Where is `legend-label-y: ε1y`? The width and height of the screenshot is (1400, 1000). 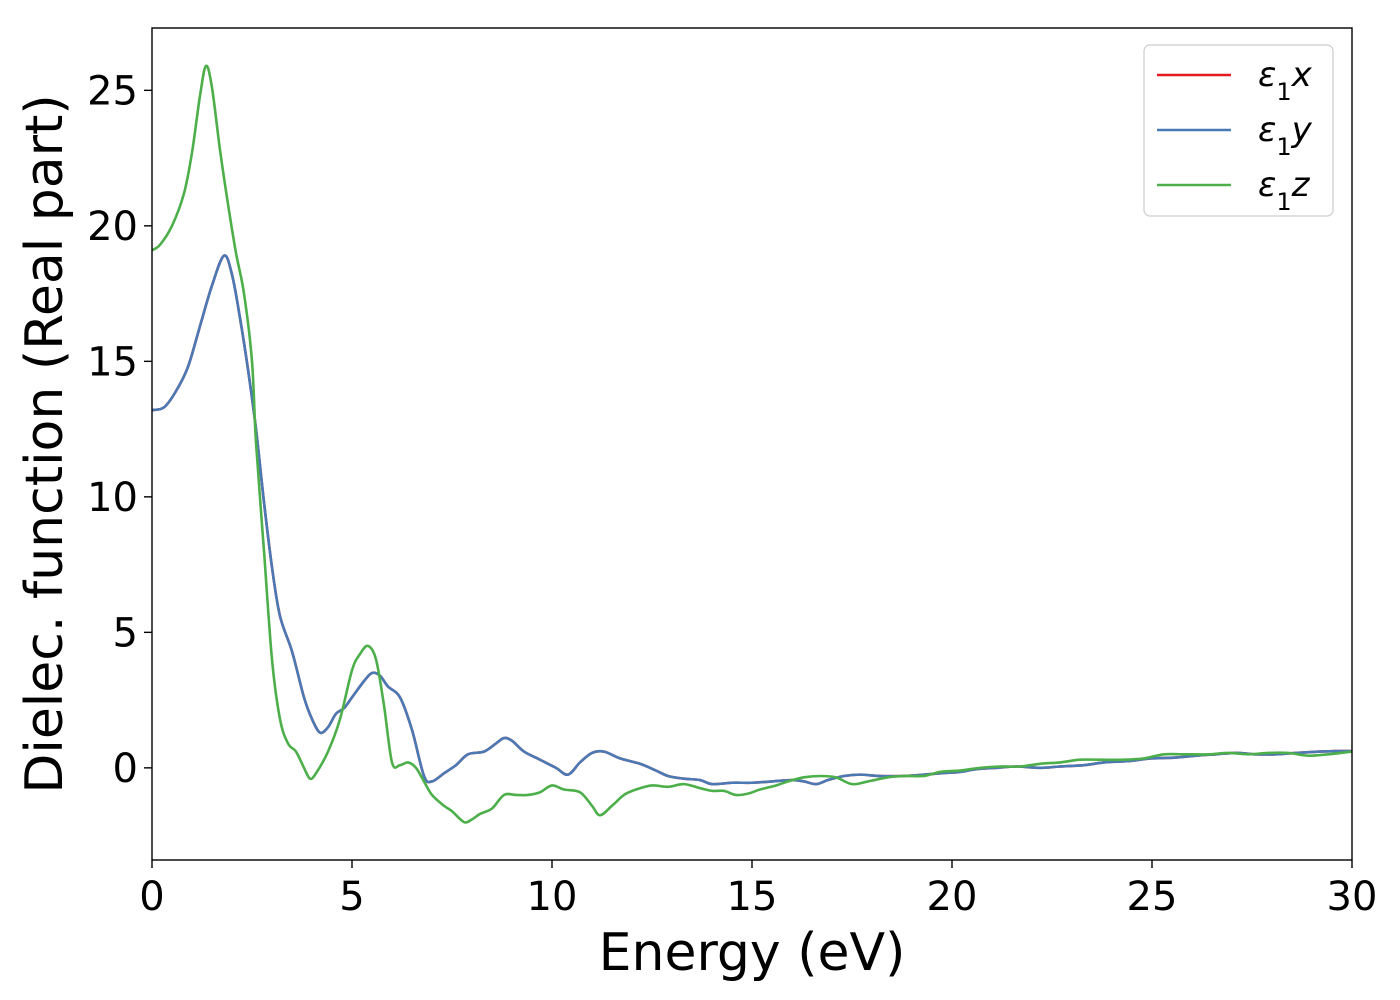
legend-label-y: ε1y is located at coordinates (1285, 135).